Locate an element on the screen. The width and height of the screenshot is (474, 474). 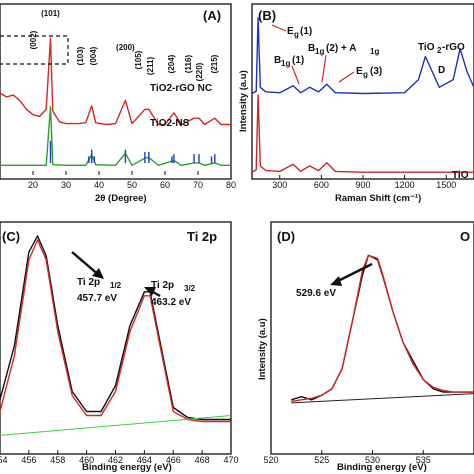
x-tick-label: 30 is located at coordinates (66, 185).